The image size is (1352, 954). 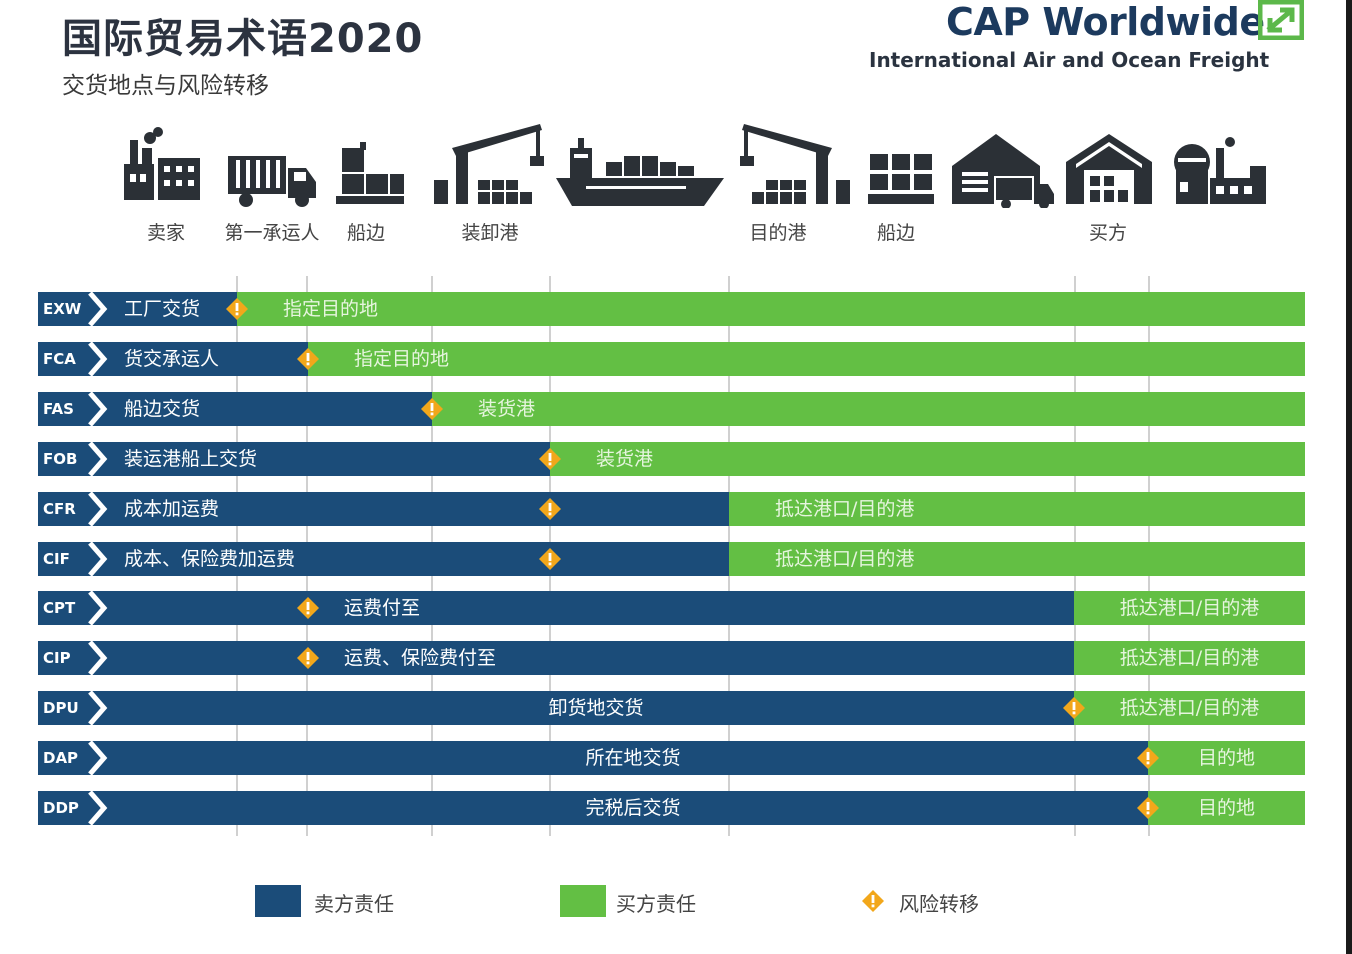 I want to click on legend-buyer-swatch, so click(x=583, y=901).